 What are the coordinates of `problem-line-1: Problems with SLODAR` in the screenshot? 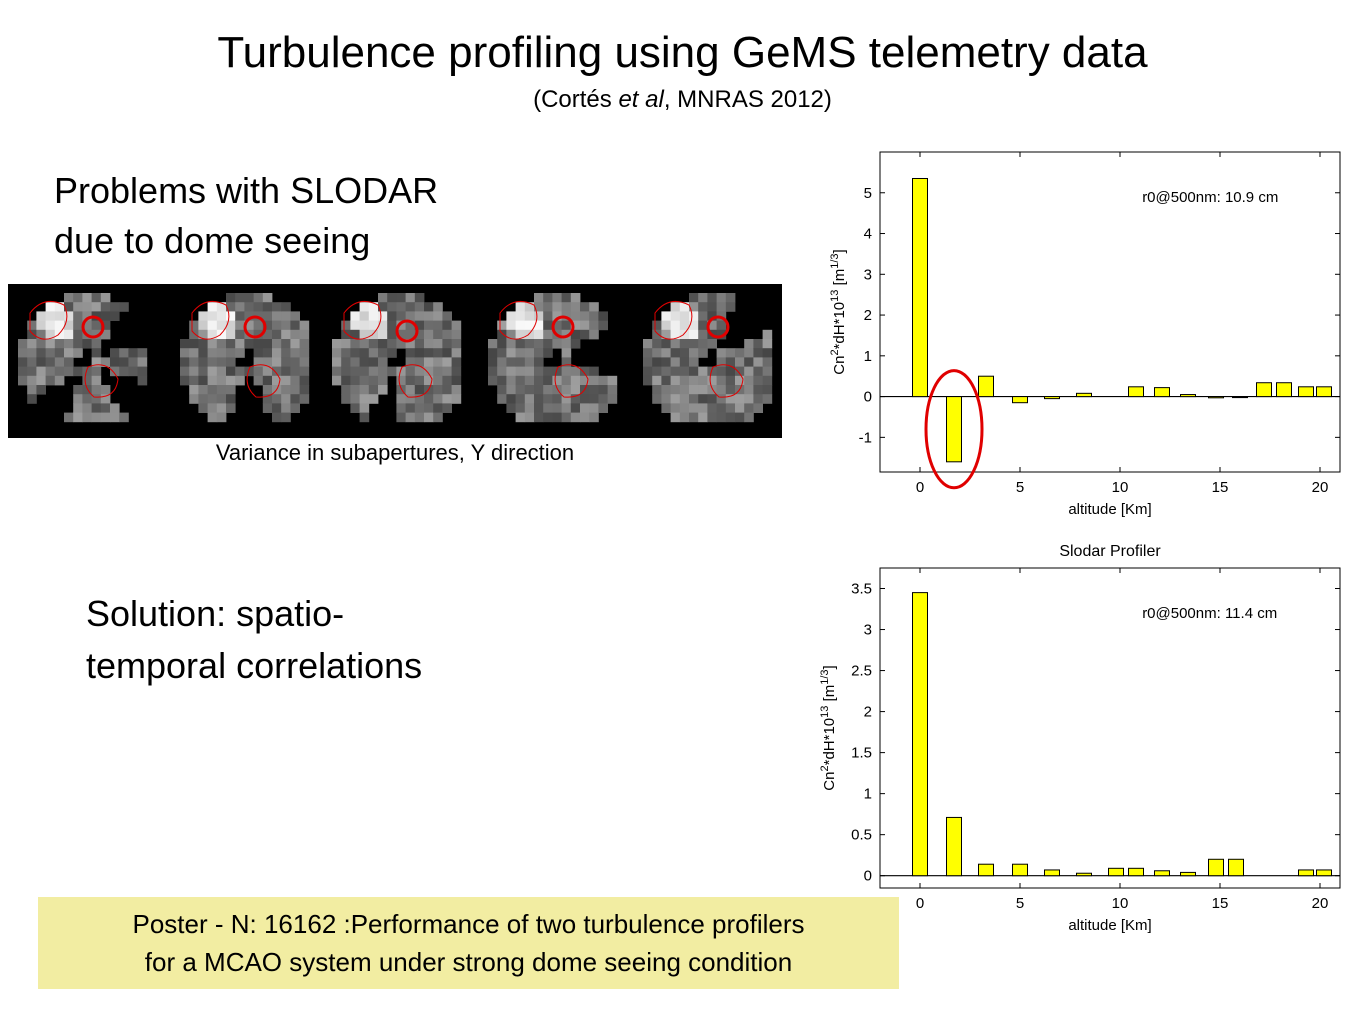 It's located at (246, 190).